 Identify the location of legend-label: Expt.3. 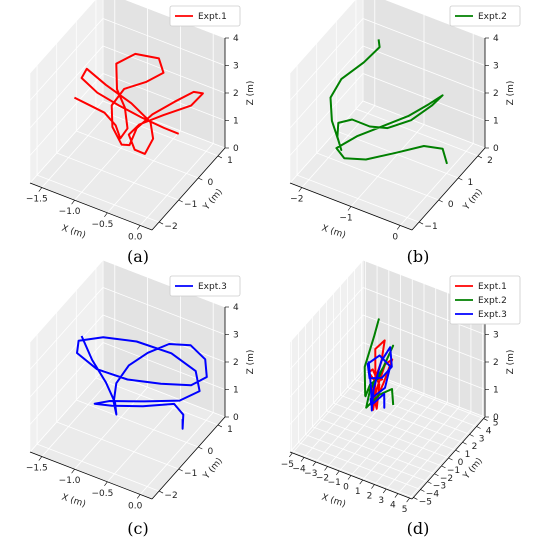
(492, 315).